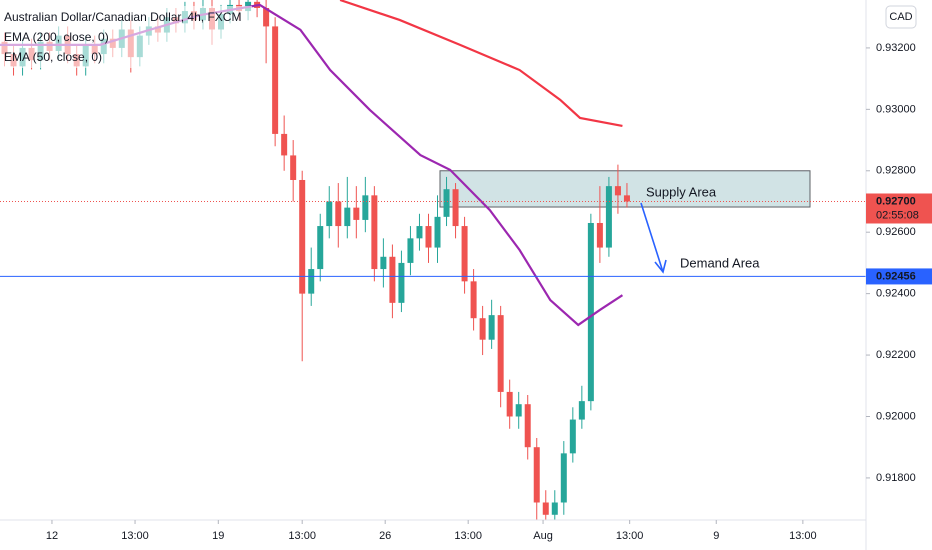 This screenshot has width=932, height=550. Describe the element at coordinates (896, 294) in the screenshot. I see `y-tick-label: 0.92400` at that location.